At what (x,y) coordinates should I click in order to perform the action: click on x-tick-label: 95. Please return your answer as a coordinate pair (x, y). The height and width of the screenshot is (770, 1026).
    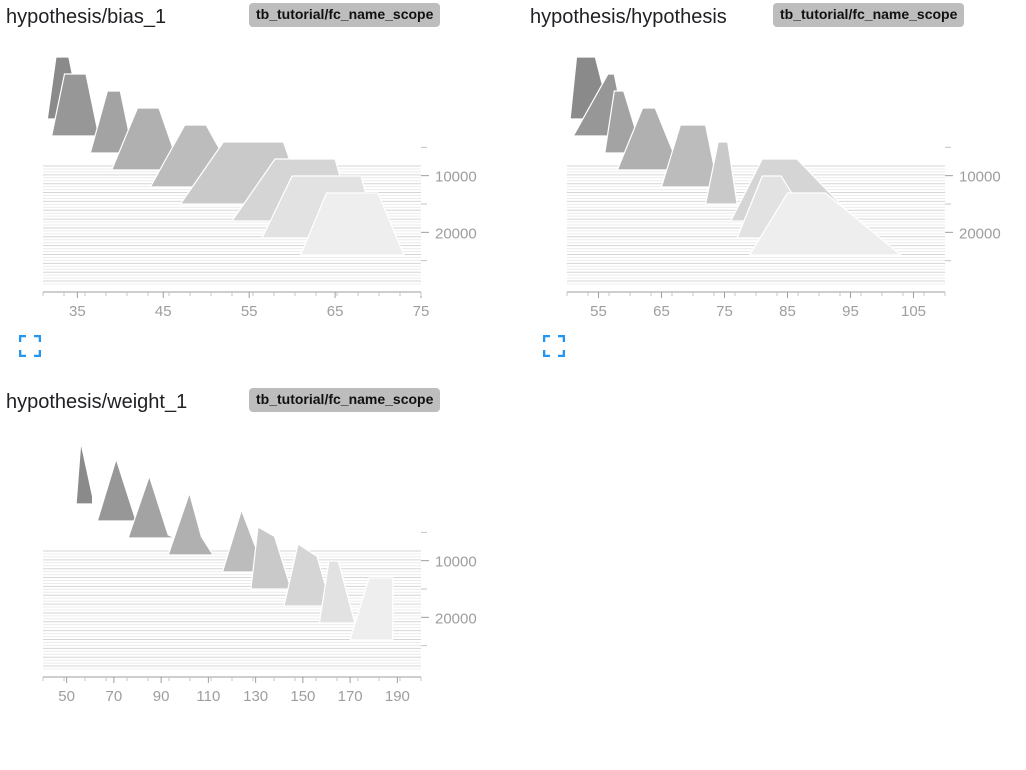
    Looking at the image, I should click on (850, 311).